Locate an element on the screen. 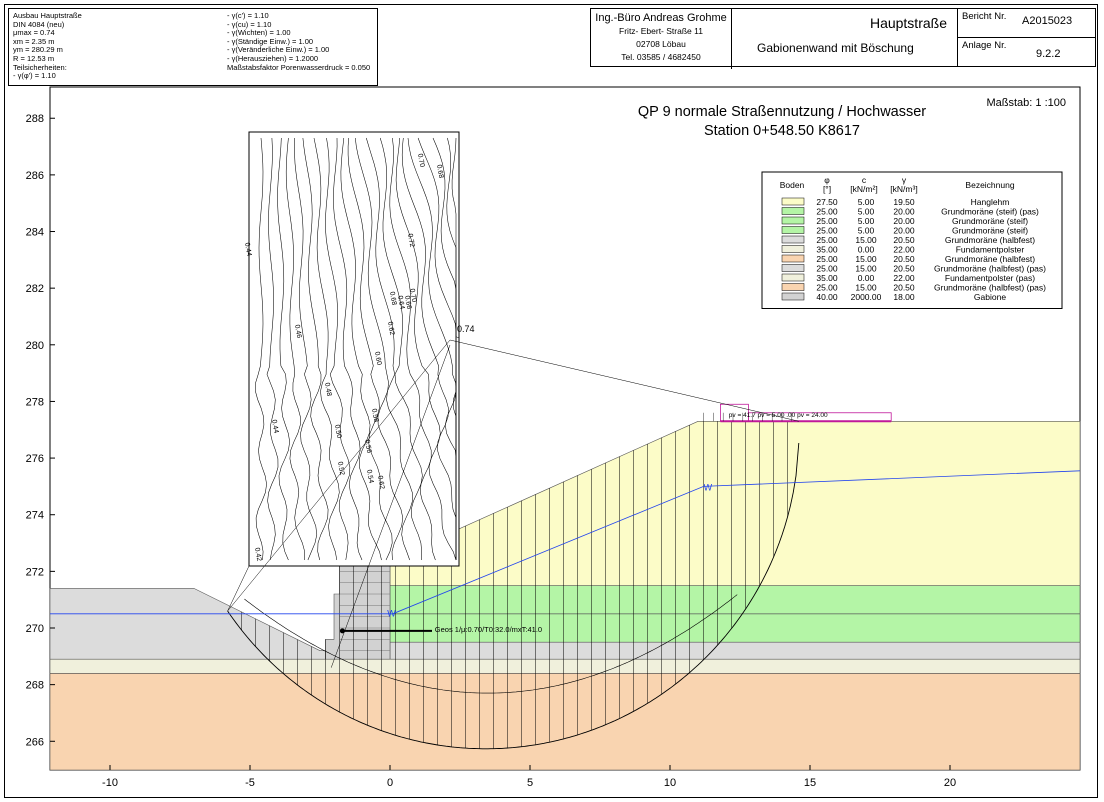 Image resolution: width=1104 pixels, height=802 pixels. x-tick-label: 5 is located at coordinates (530, 783).